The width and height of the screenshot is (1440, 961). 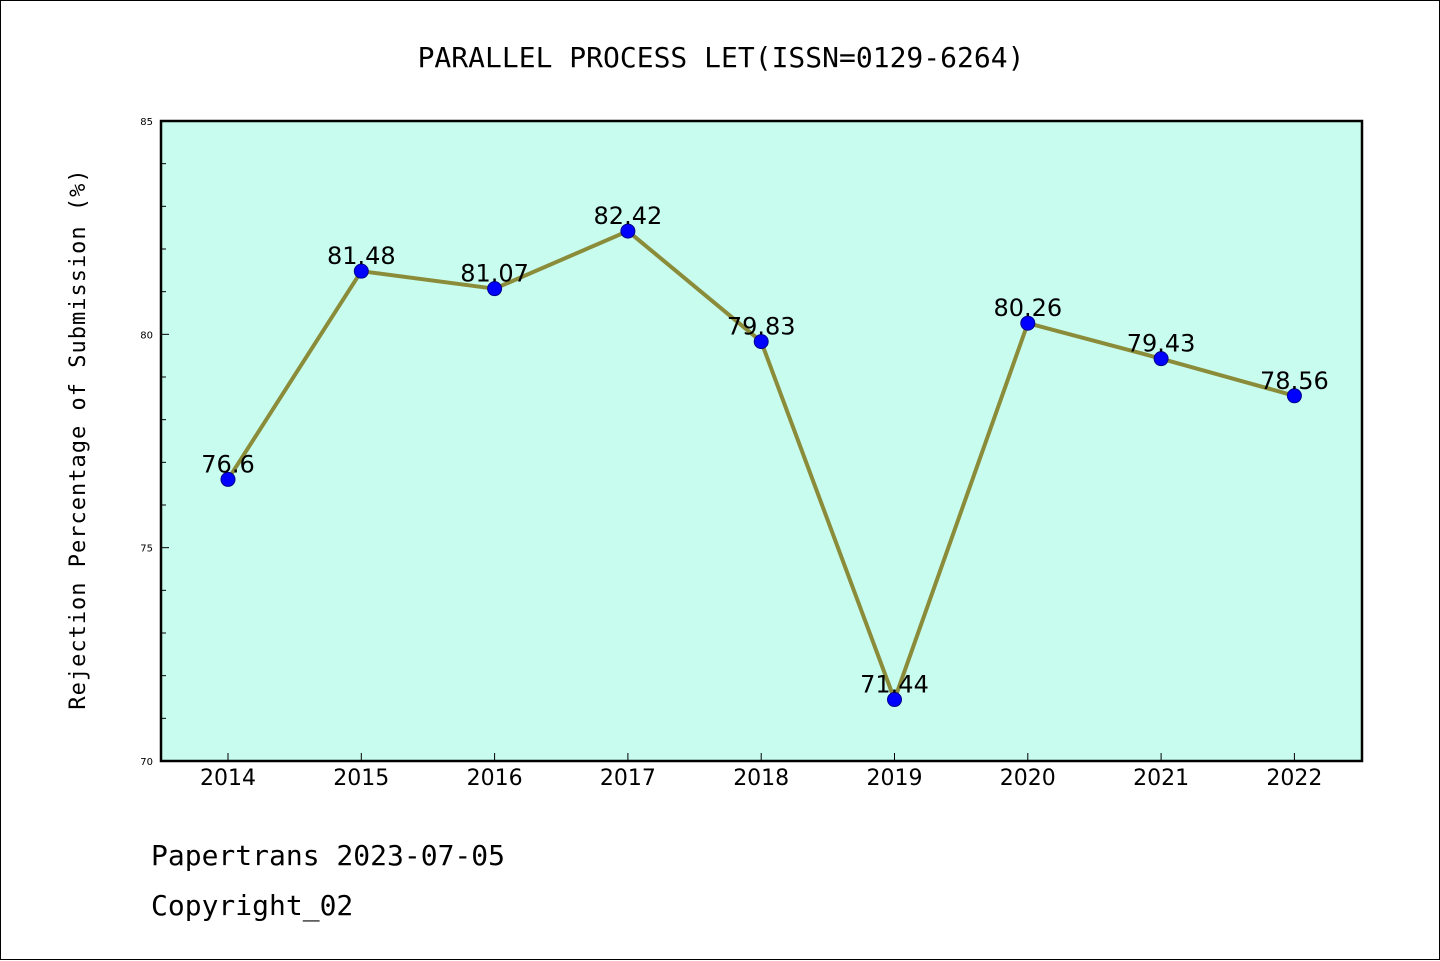 What do you see at coordinates (146, 762) in the screenshot?
I see `y-tick-label: 70` at bounding box center [146, 762].